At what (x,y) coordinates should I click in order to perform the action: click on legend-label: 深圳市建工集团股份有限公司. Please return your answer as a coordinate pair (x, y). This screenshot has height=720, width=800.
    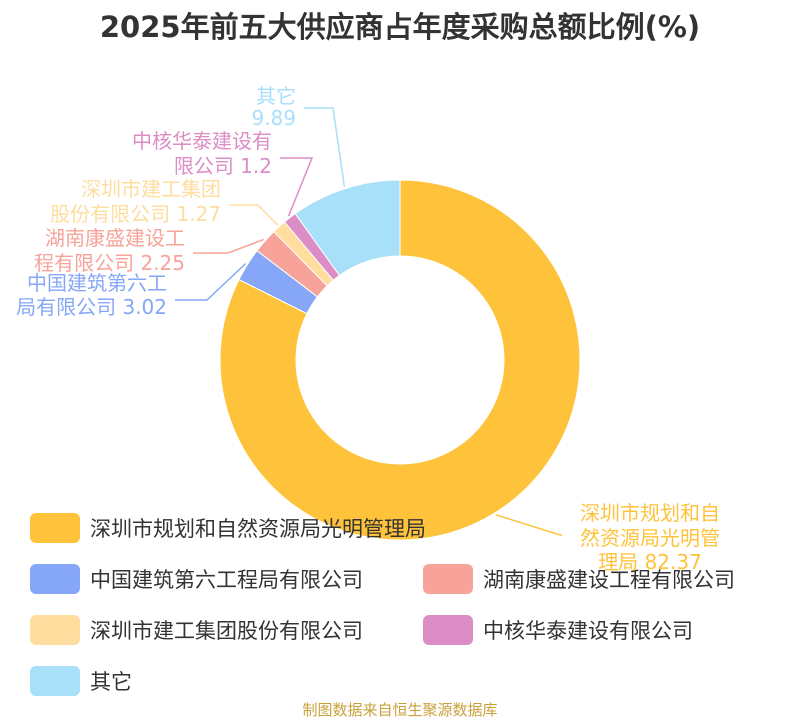
    Looking at the image, I should click on (226, 631).